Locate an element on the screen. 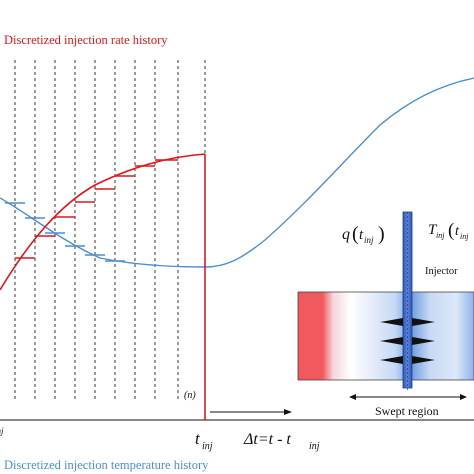  triangle-perforation-icon is located at coordinates (407, 341).